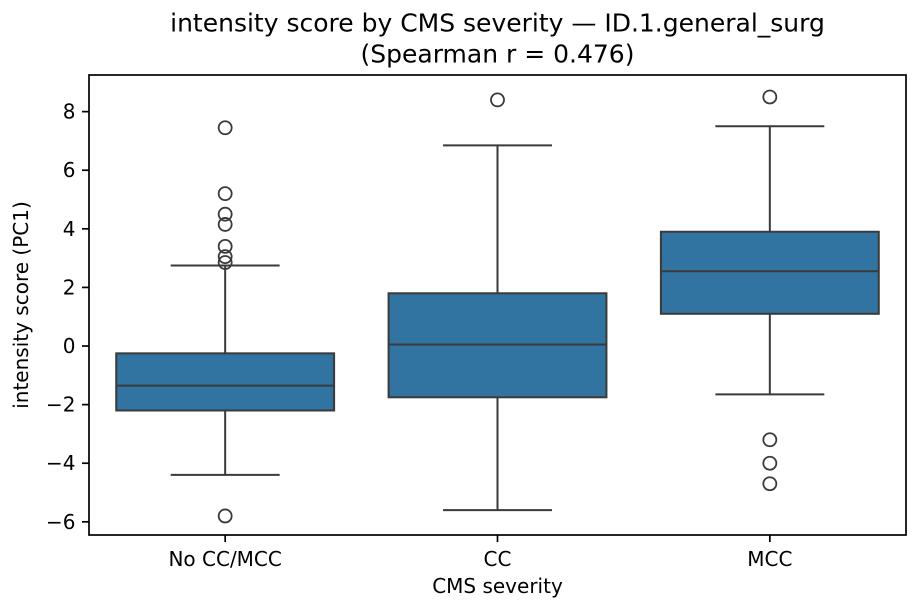 The height and width of the screenshot is (615, 917). I want to click on chart-title-line2: (Spearman r = 0.476), so click(498, 54).